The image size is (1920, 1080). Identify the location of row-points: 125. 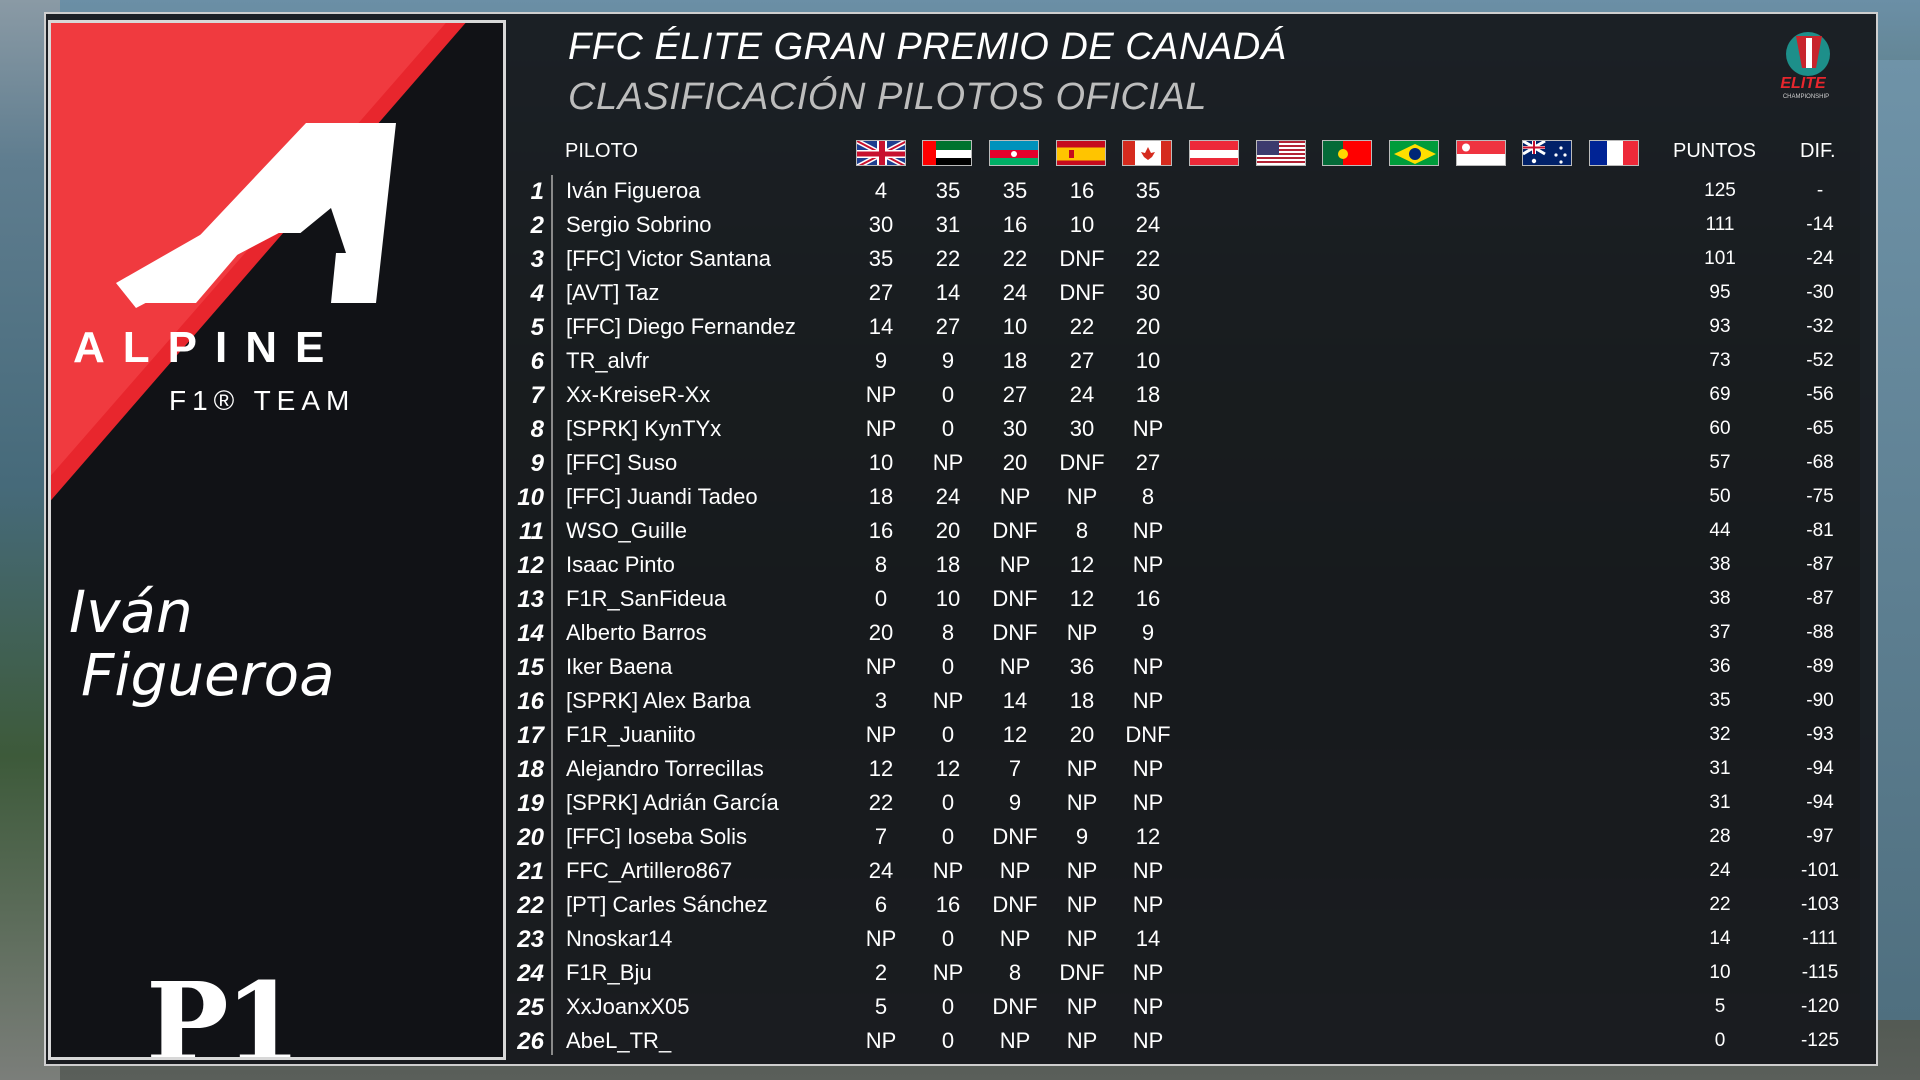
(1720, 190).